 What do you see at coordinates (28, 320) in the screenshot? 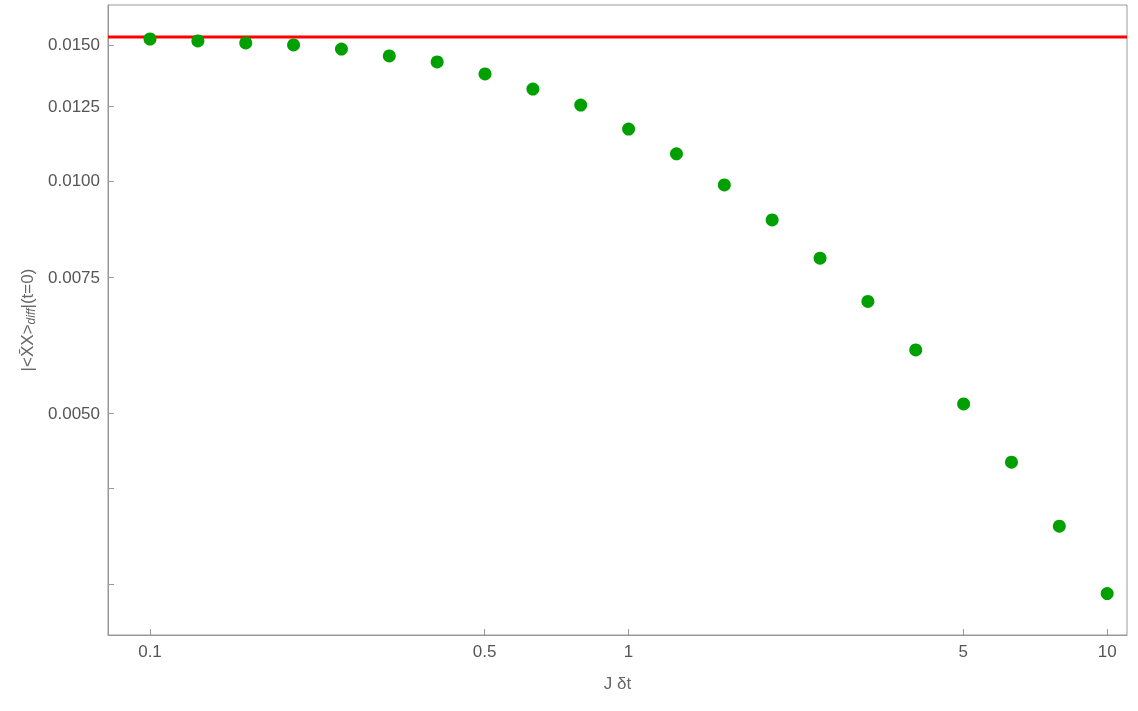
I see `y-axis-title: |<X̄X>diff|(t=0)` at bounding box center [28, 320].